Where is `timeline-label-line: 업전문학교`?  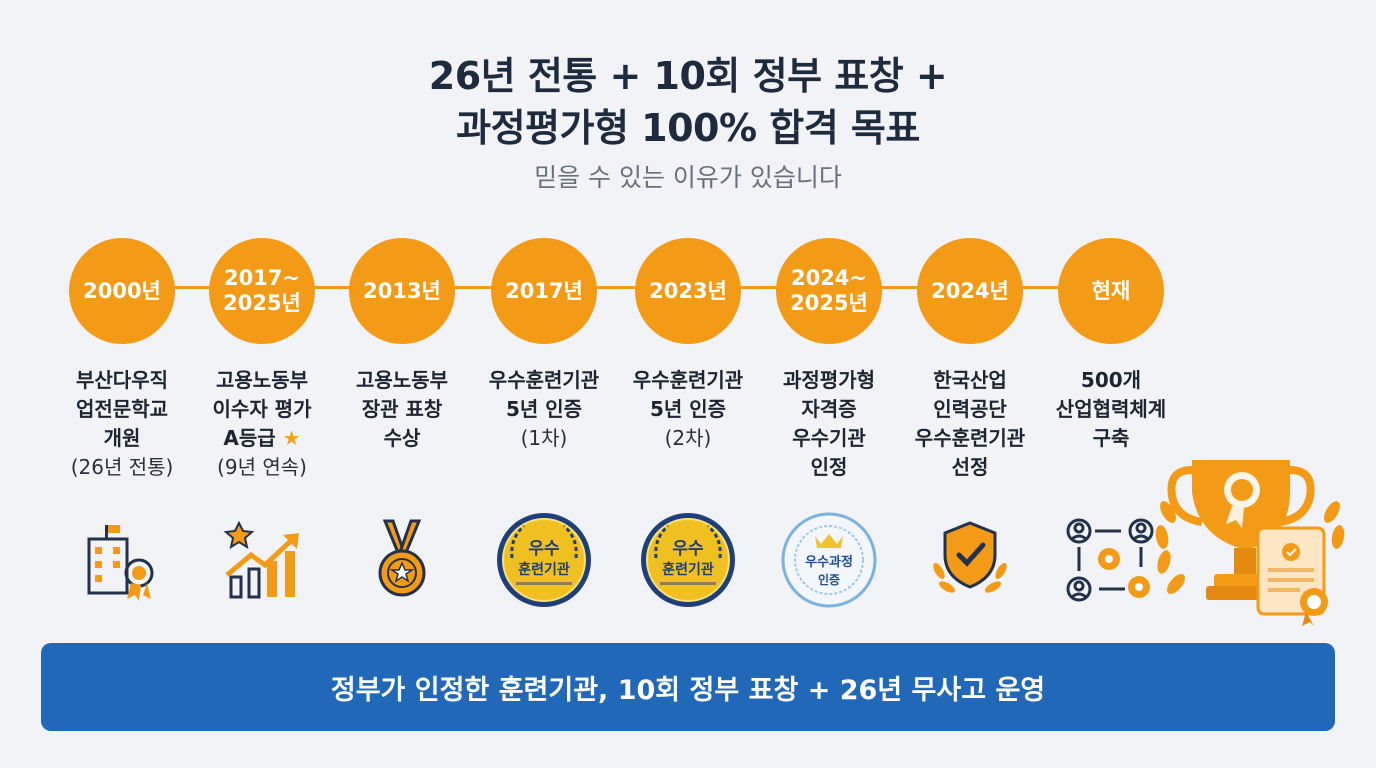
timeline-label-line: 업전문학교 is located at coordinates (122, 409).